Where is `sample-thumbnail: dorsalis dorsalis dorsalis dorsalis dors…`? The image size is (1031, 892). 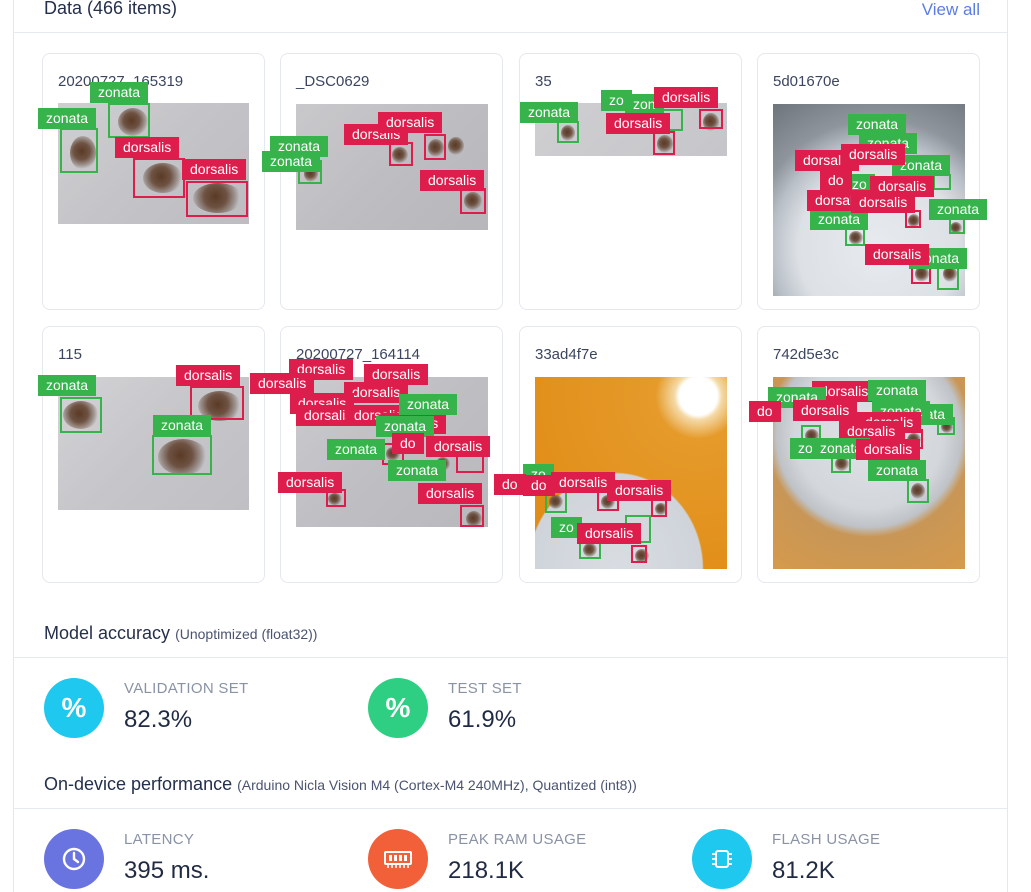
sample-thumbnail: dorsalis dorsalis dorsalis dorsalis dors… is located at coordinates (370, 443).